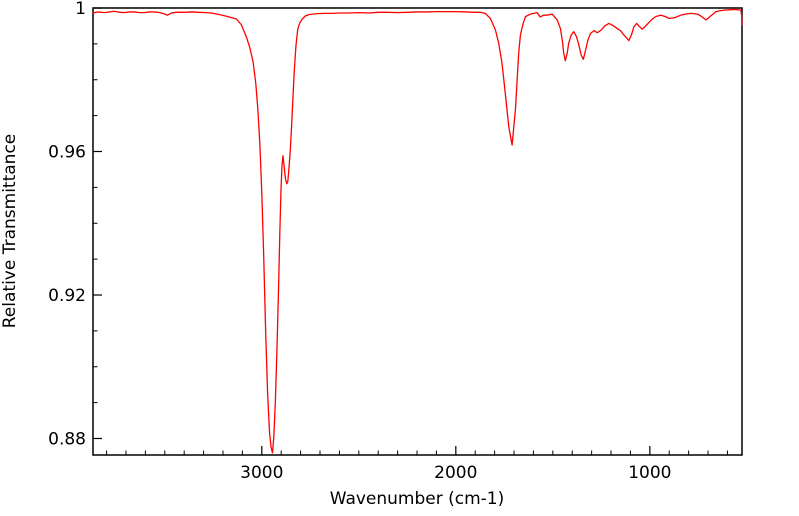  I want to click on y-tick-label: 0.92, so click(67, 296).